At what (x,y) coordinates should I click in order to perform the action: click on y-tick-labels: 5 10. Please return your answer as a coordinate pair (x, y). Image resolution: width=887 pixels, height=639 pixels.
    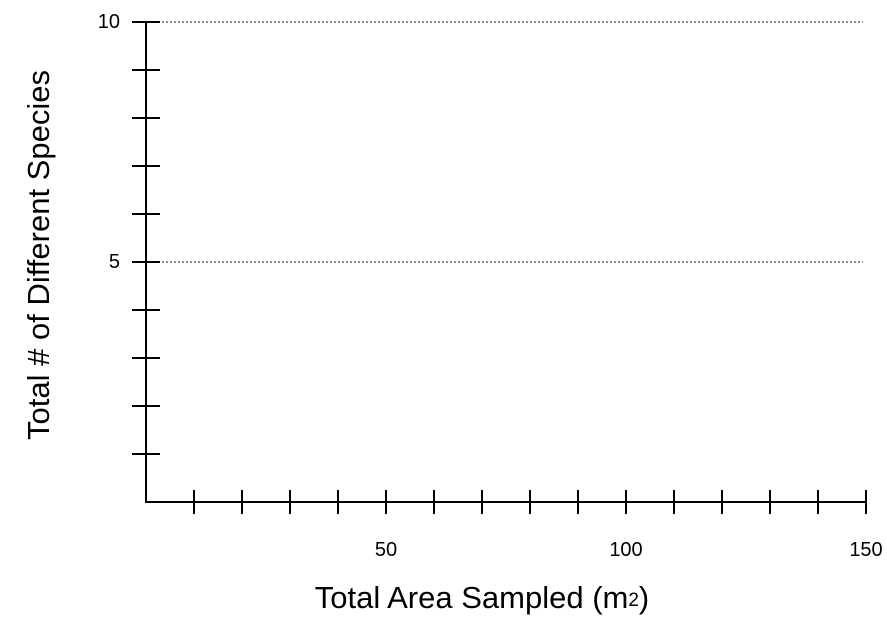
    Looking at the image, I should click on (109, 142).